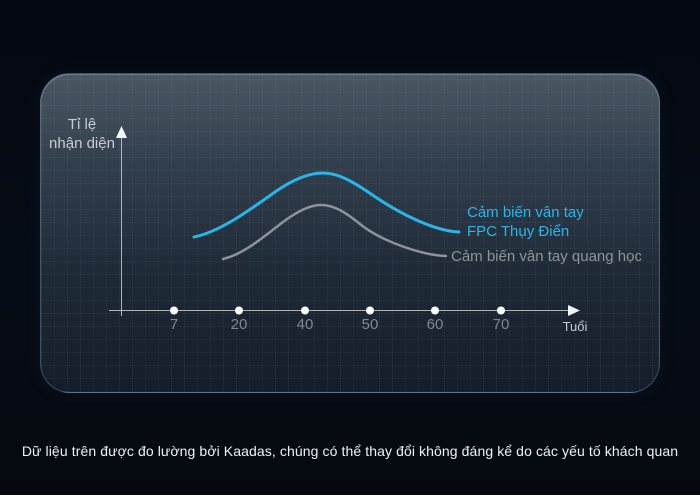 Image resolution: width=700 pixels, height=495 pixels. Describe the element at coordinates (82, 124) in the screenshot. I see `y-axis-label-line1: Tỉ lệ` at that location.